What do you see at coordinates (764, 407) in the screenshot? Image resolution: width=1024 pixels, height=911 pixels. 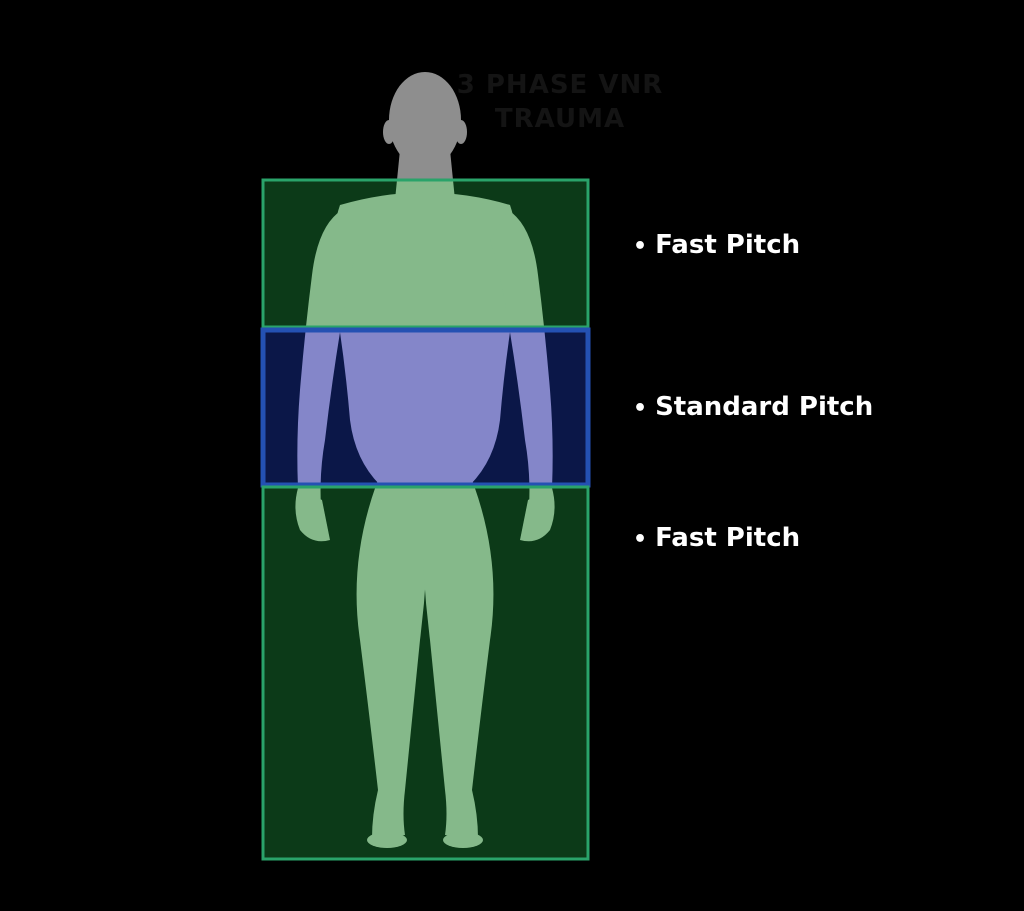 I see `zone-label-middle-text: Standard Pitch` at bounding box center [764, 407].